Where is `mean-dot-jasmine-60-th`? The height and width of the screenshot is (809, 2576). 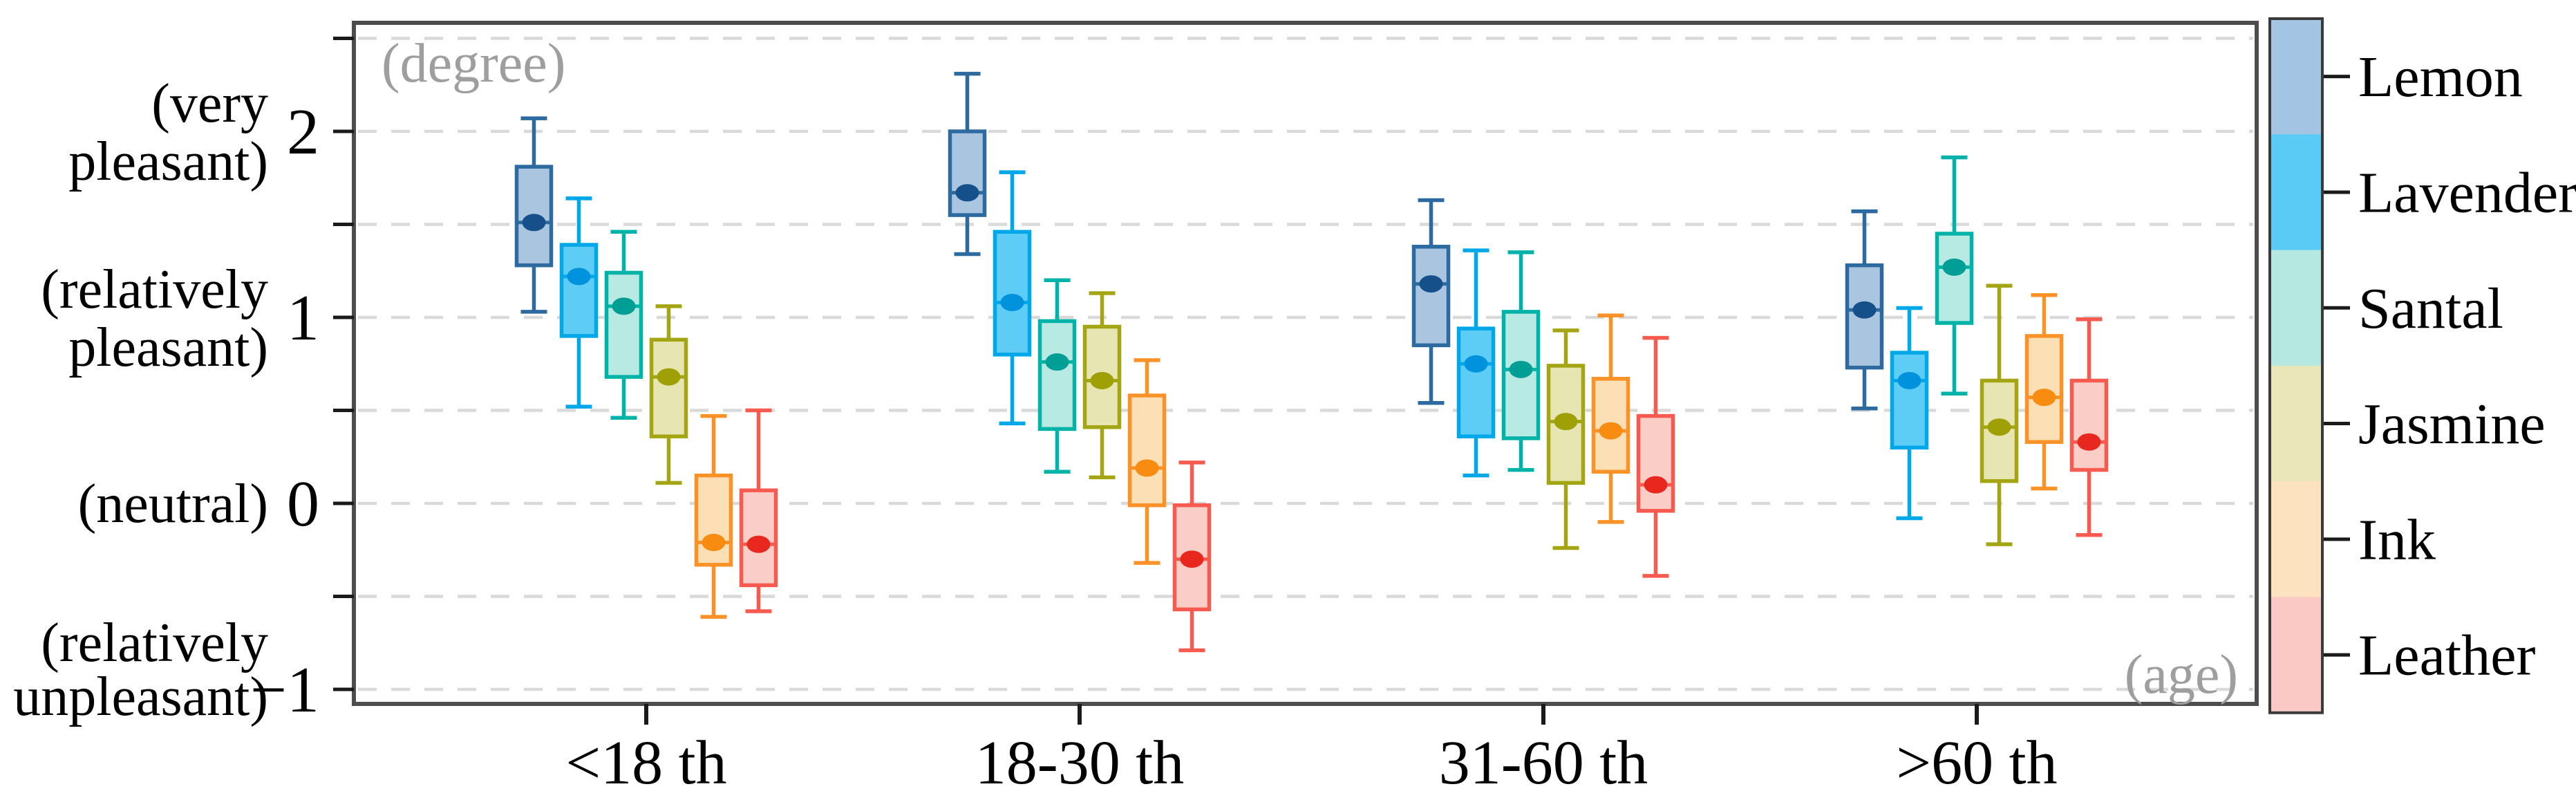
mean-dot-jasmine-60-th is located at coordinates (1999, 427).